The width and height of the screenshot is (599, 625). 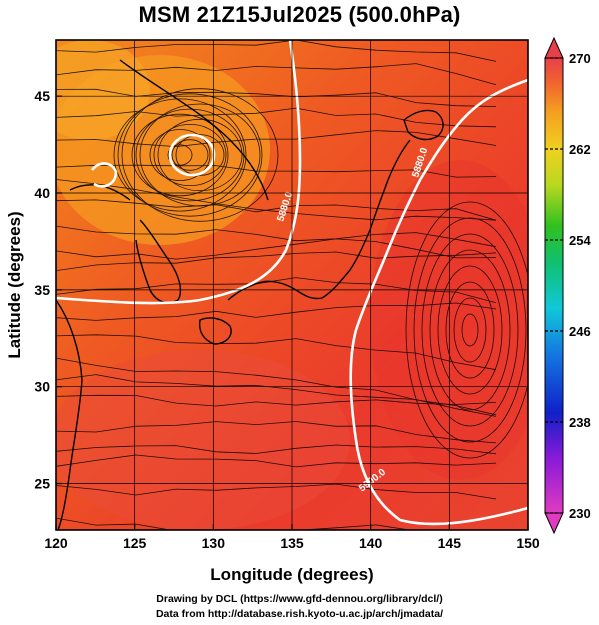 I want to click on x-axis: 120 125 130 135 140 145 150, so click(x=292, y=537).